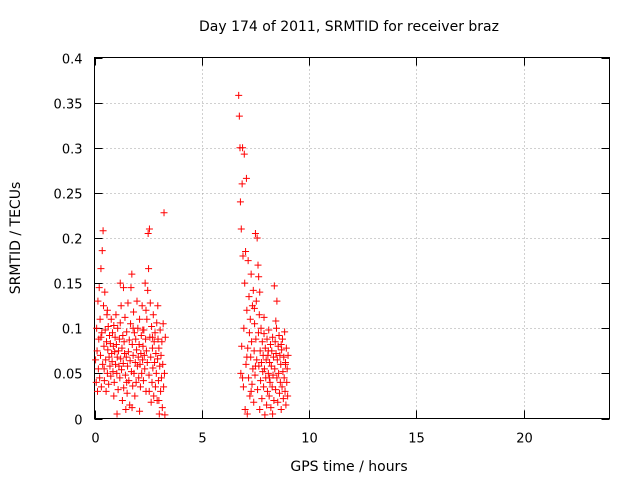 The width and height of the screenshot is (640, 480). Describe the element at coordinates (72, 330) in the screenshot. I see `y-tick-label: 0.1` at that location.